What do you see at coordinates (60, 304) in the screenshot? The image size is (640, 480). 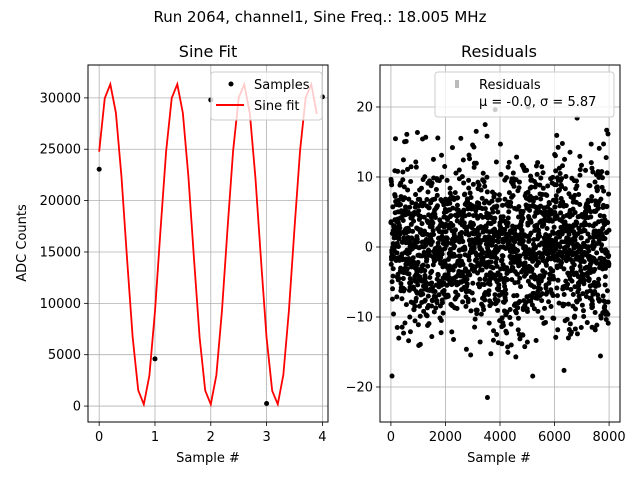 I see `sine-fit-ytick-label-2: 10000` at bounding box center [60, 304].